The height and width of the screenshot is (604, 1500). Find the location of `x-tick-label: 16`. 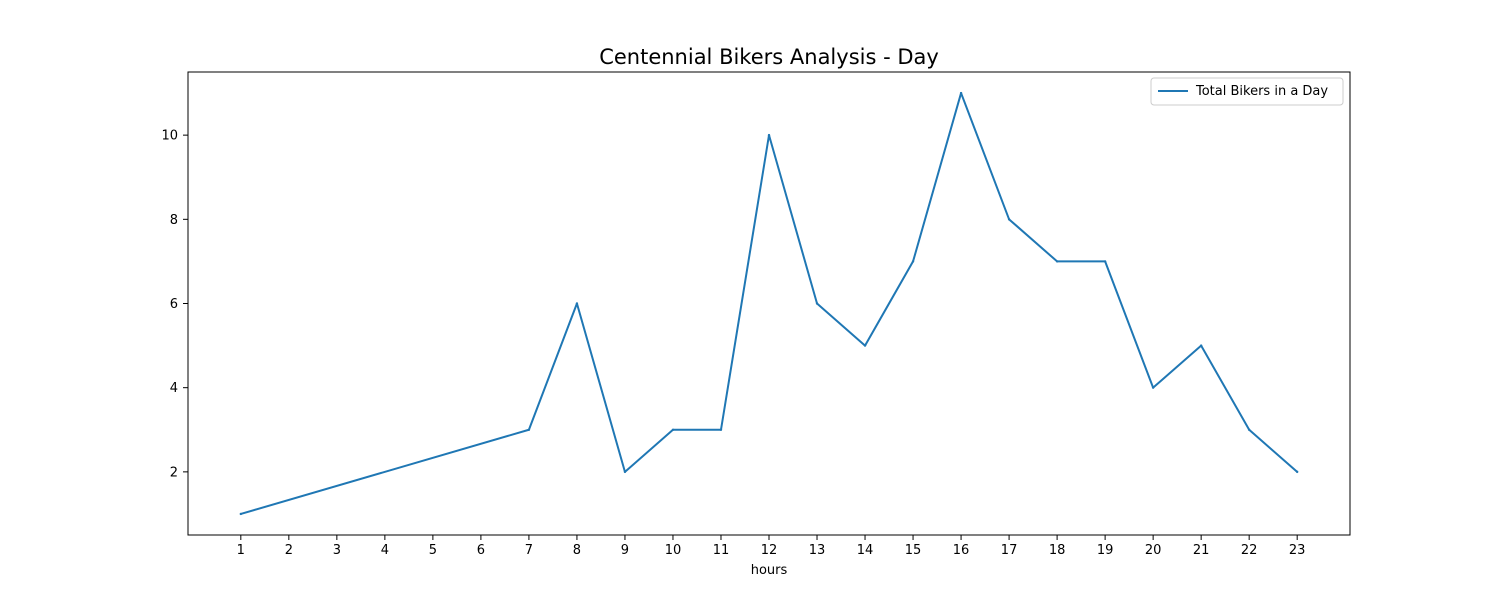

x-tick-label: 16 is located at coordinates (961, 550).